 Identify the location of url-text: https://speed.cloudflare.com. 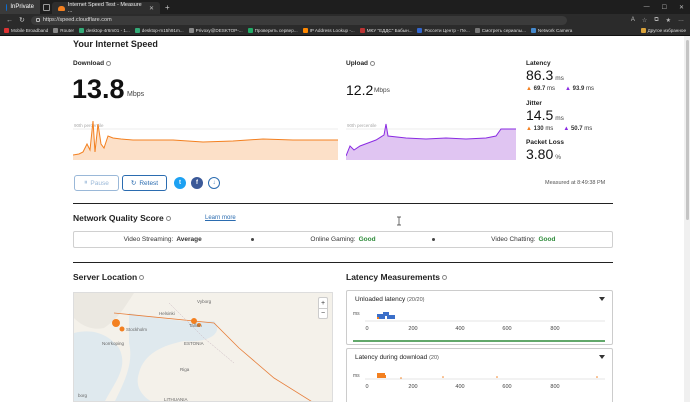
(77, 20).